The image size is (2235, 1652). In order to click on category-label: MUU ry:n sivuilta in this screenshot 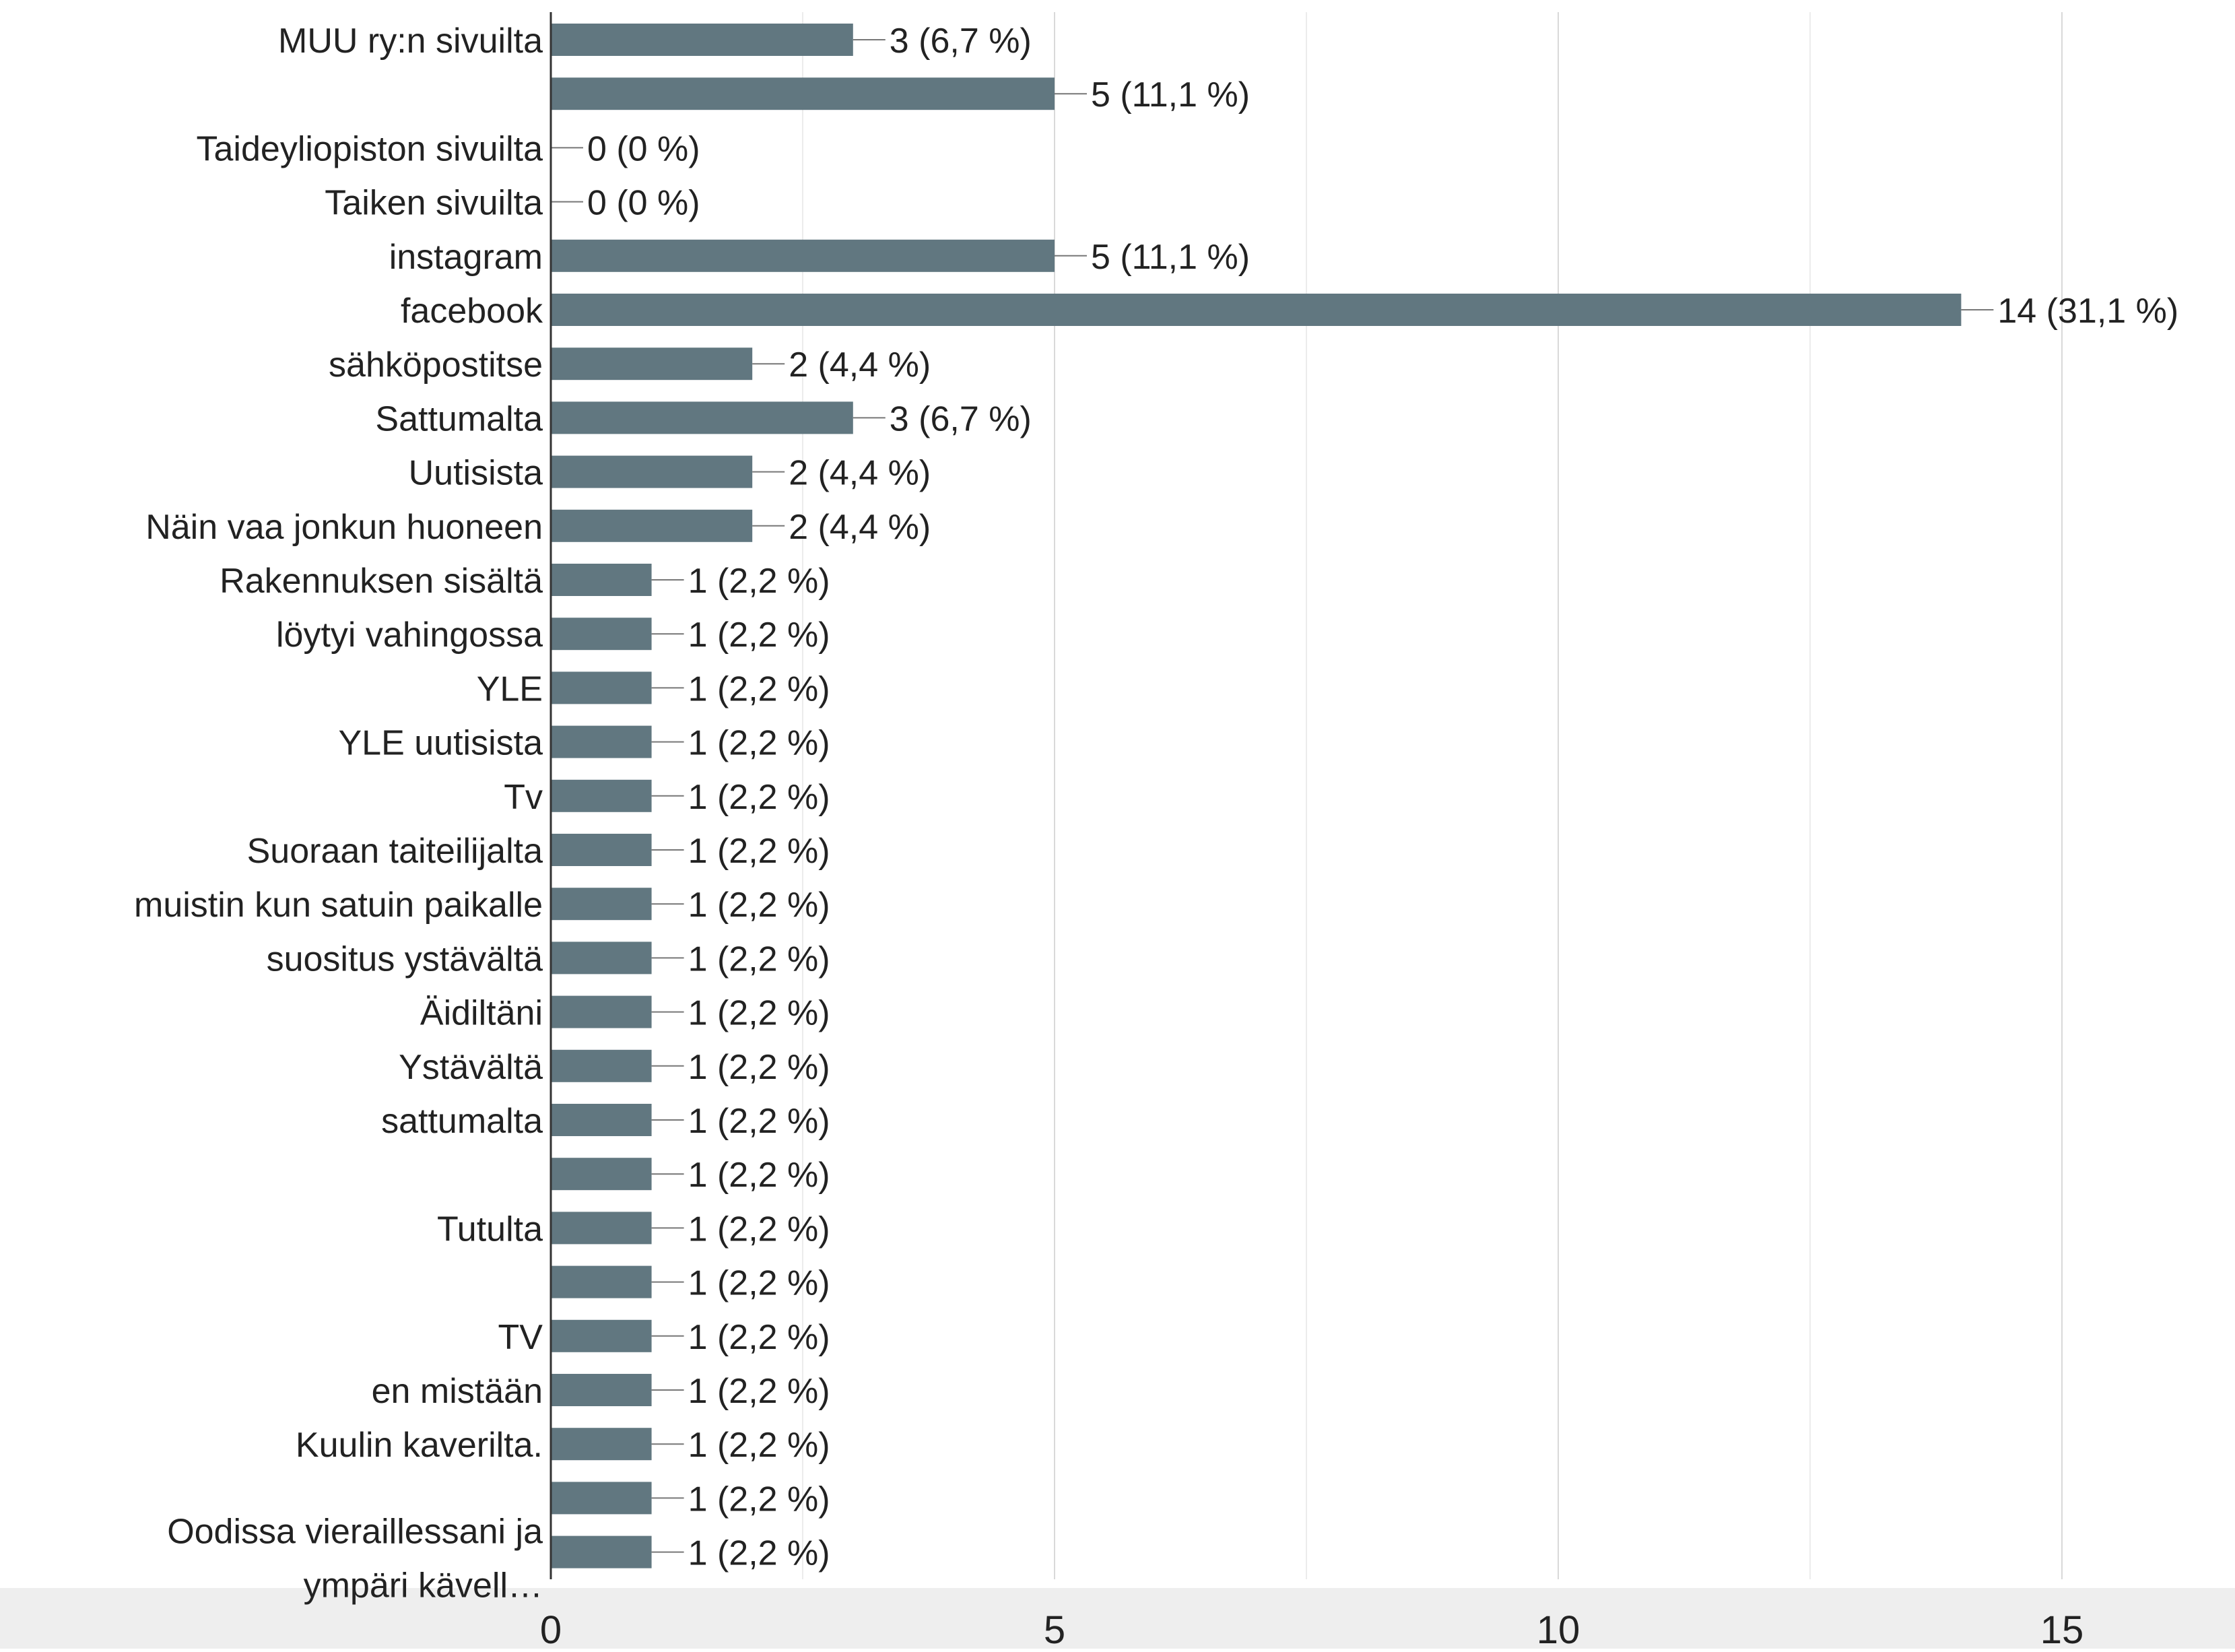, I will do `click(410, 41)`.